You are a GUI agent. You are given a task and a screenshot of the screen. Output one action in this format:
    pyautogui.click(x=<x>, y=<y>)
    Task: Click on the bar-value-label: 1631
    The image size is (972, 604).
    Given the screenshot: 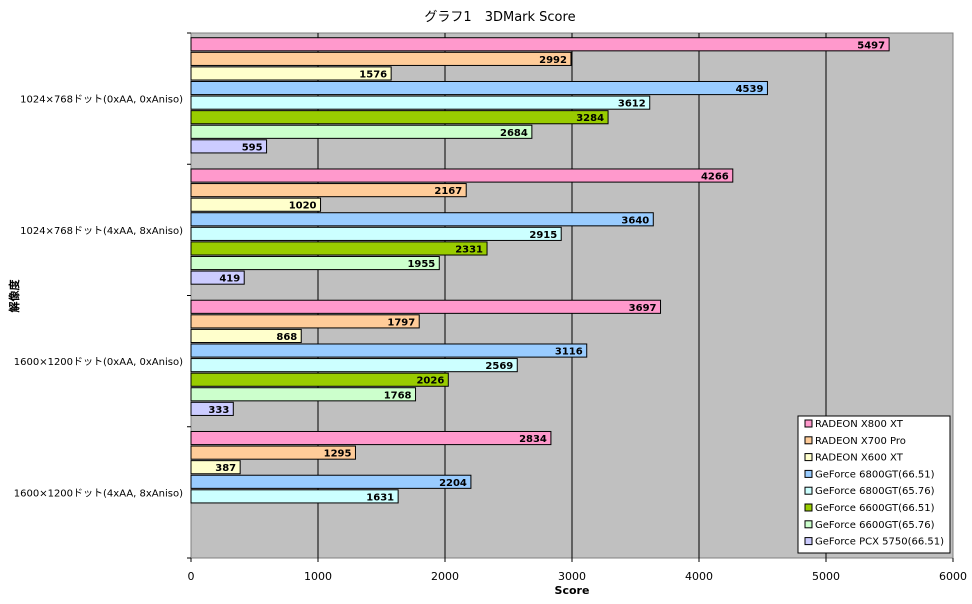 What is the action you would take?
    pyautogui.click(x=380, y=497)
    